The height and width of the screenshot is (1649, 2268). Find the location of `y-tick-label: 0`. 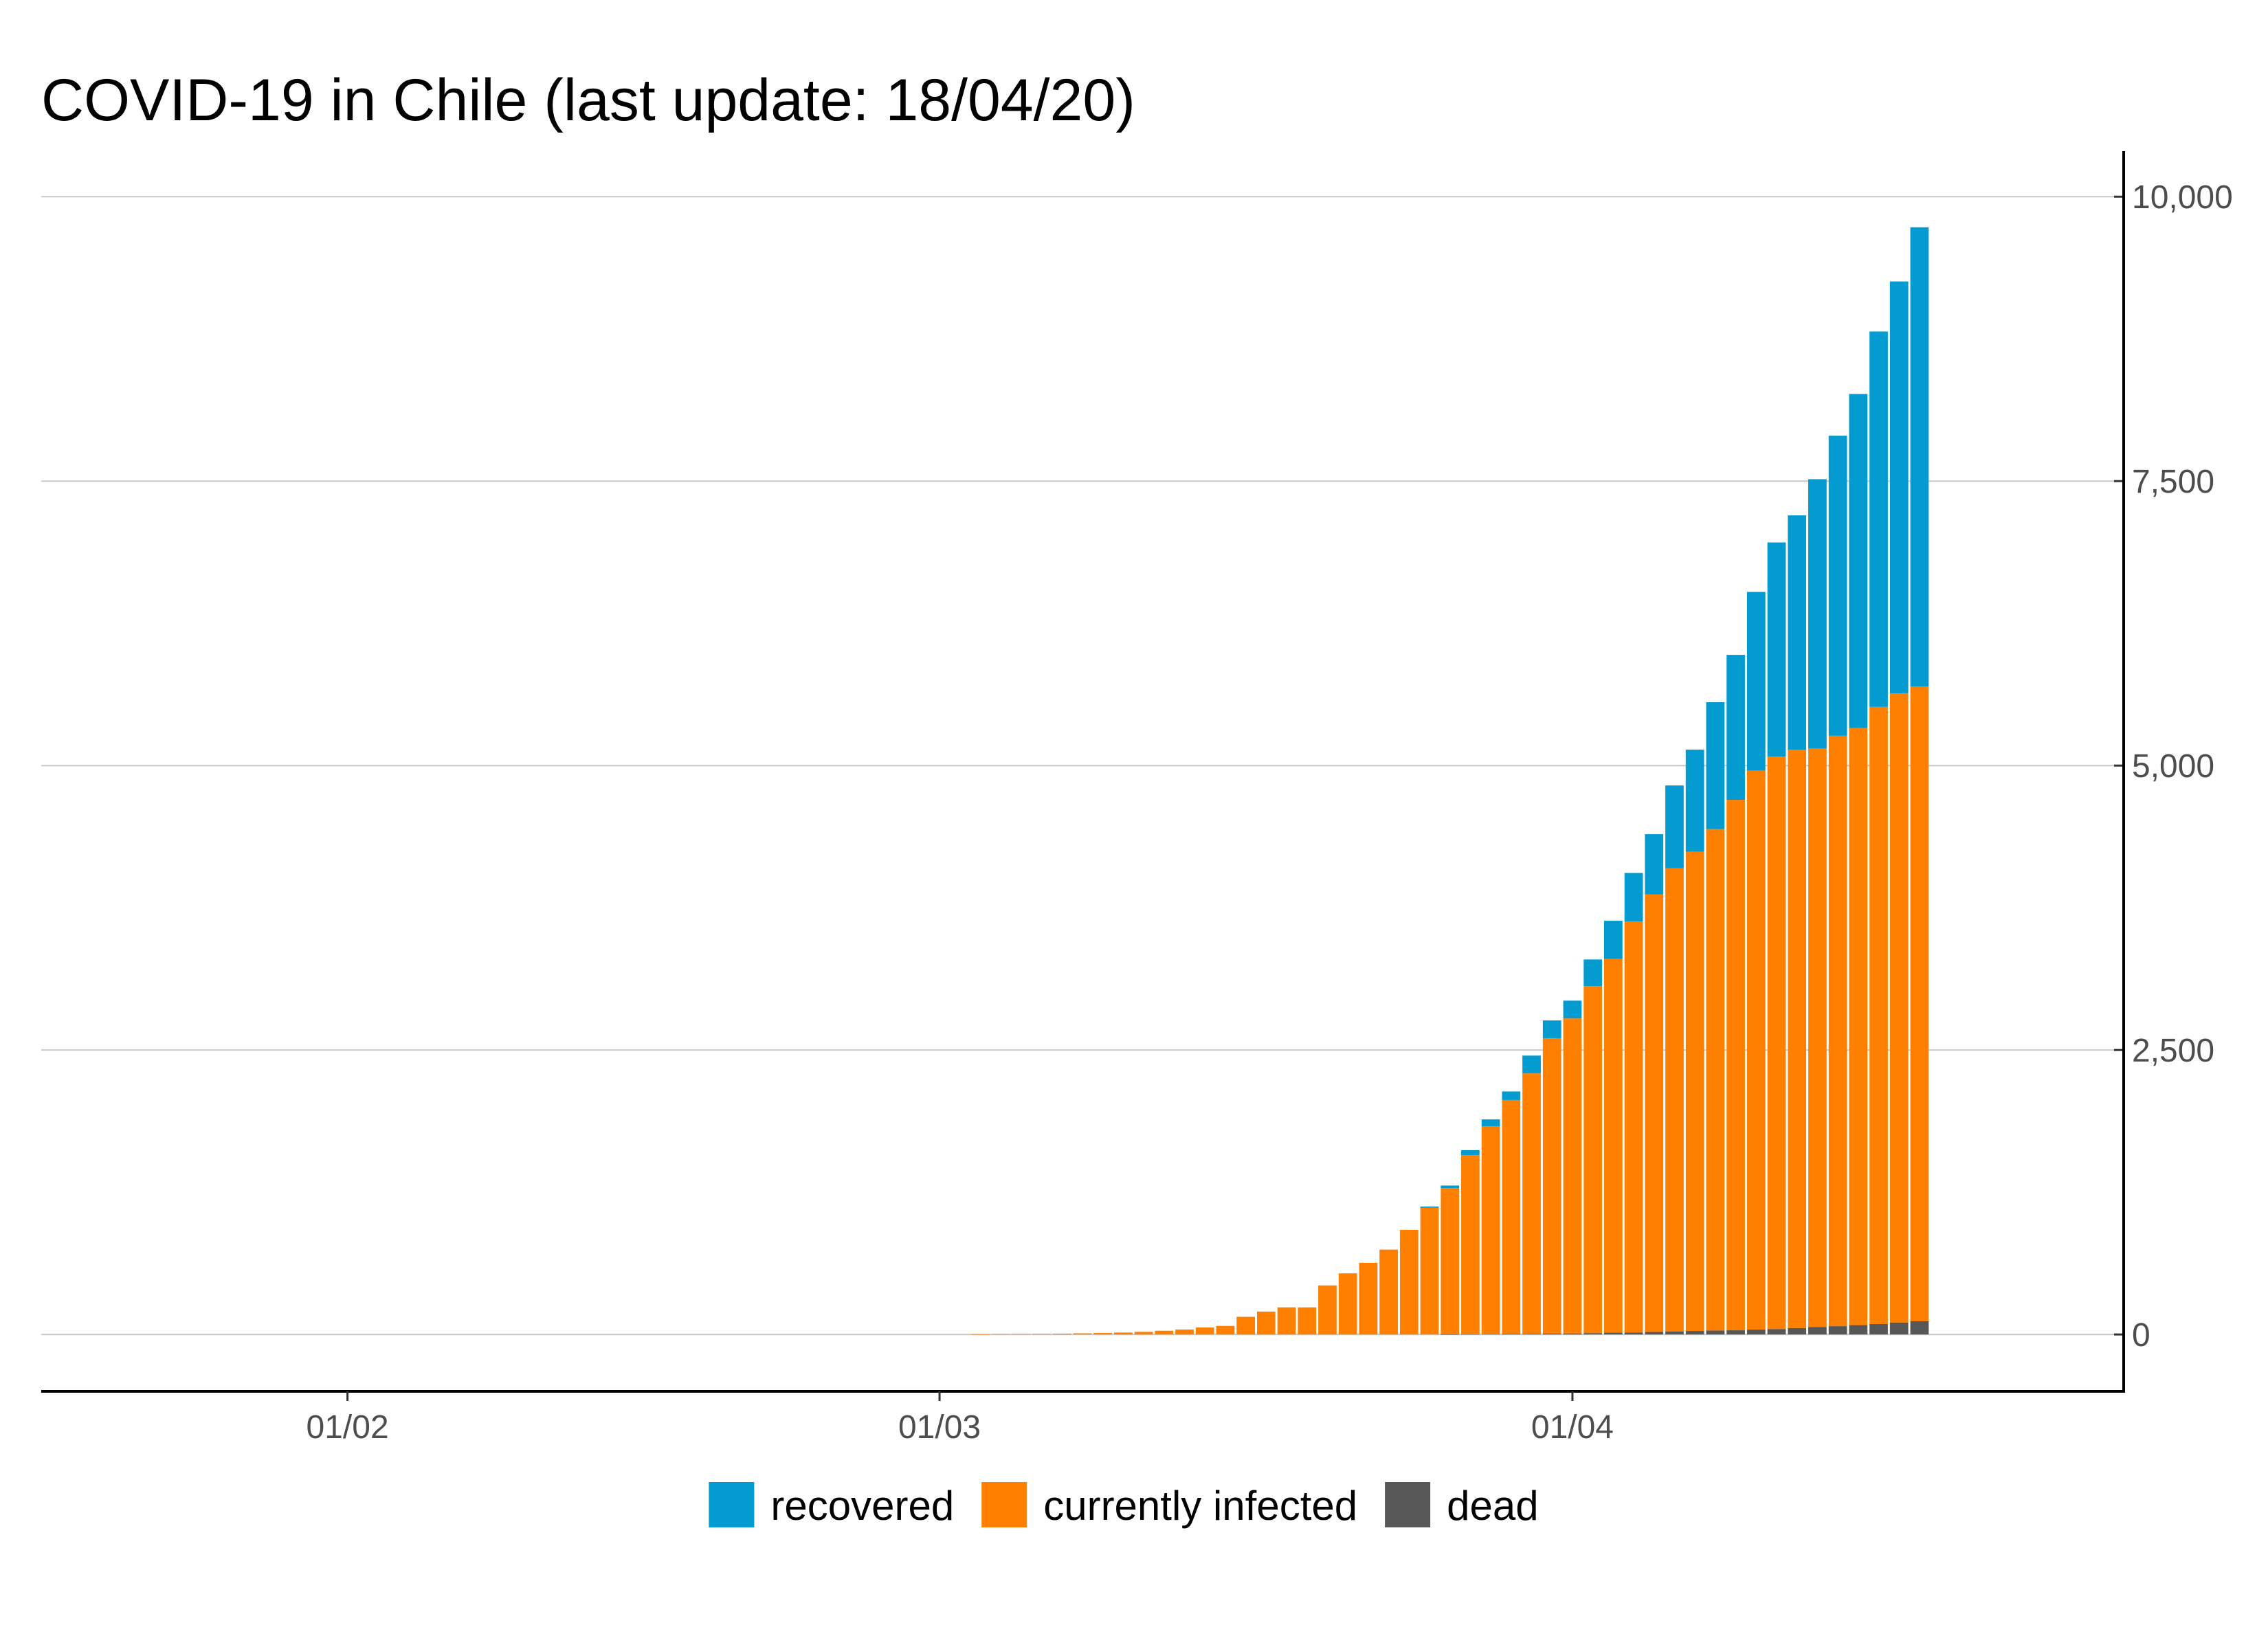

y-tick-label: 0 is located at coordinates (2141, 1335).